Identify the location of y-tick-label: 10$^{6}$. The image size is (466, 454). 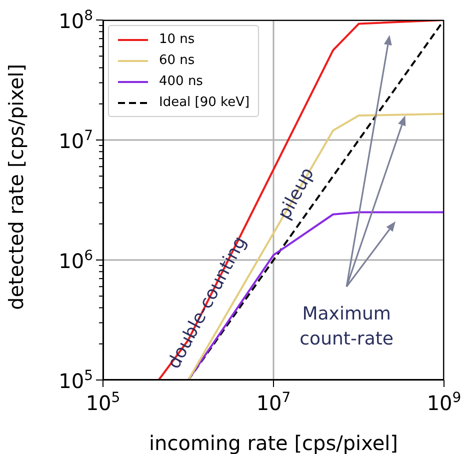
(76, 260).